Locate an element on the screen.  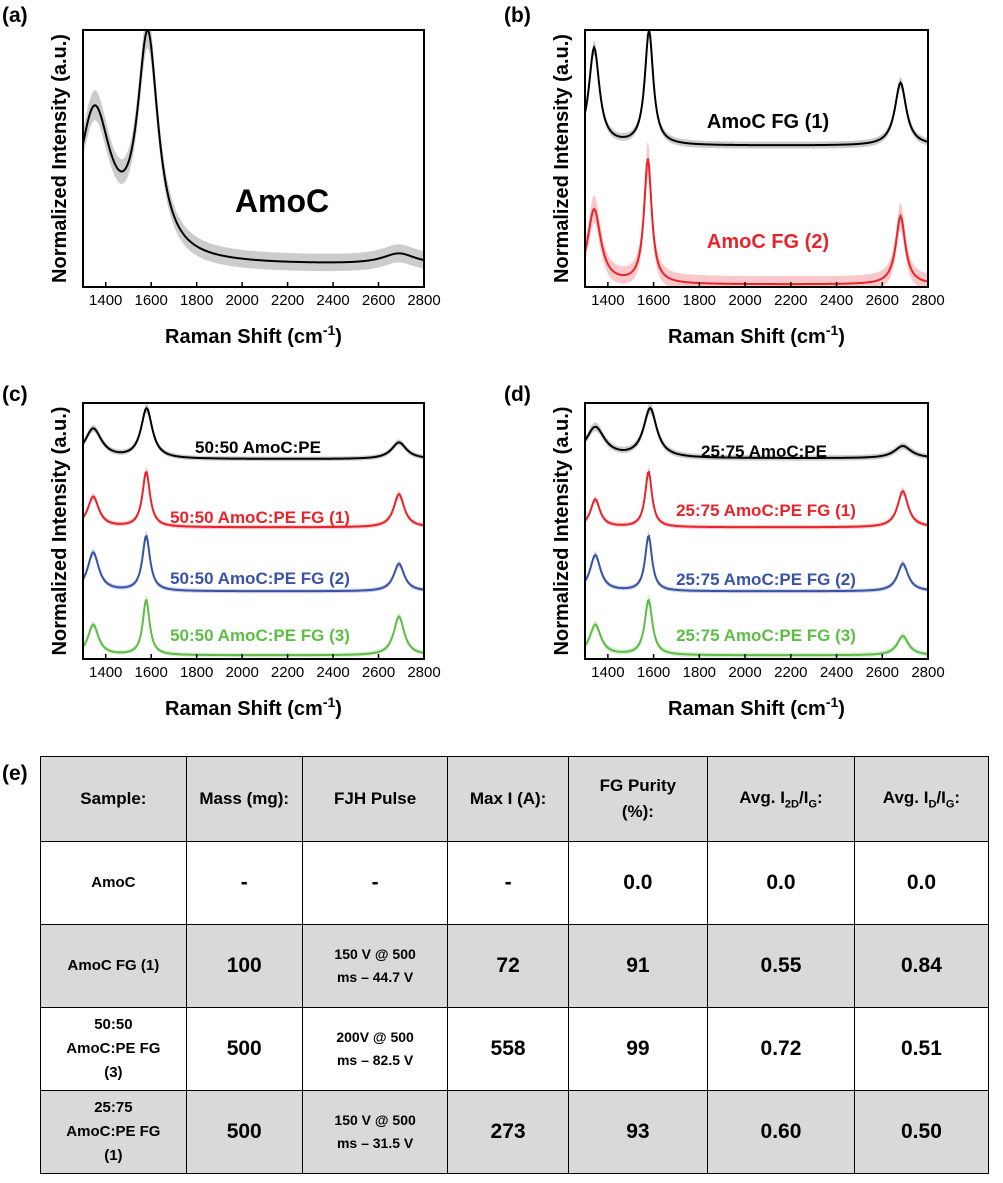
cell-mass: - is located at coordinates (244, 883).